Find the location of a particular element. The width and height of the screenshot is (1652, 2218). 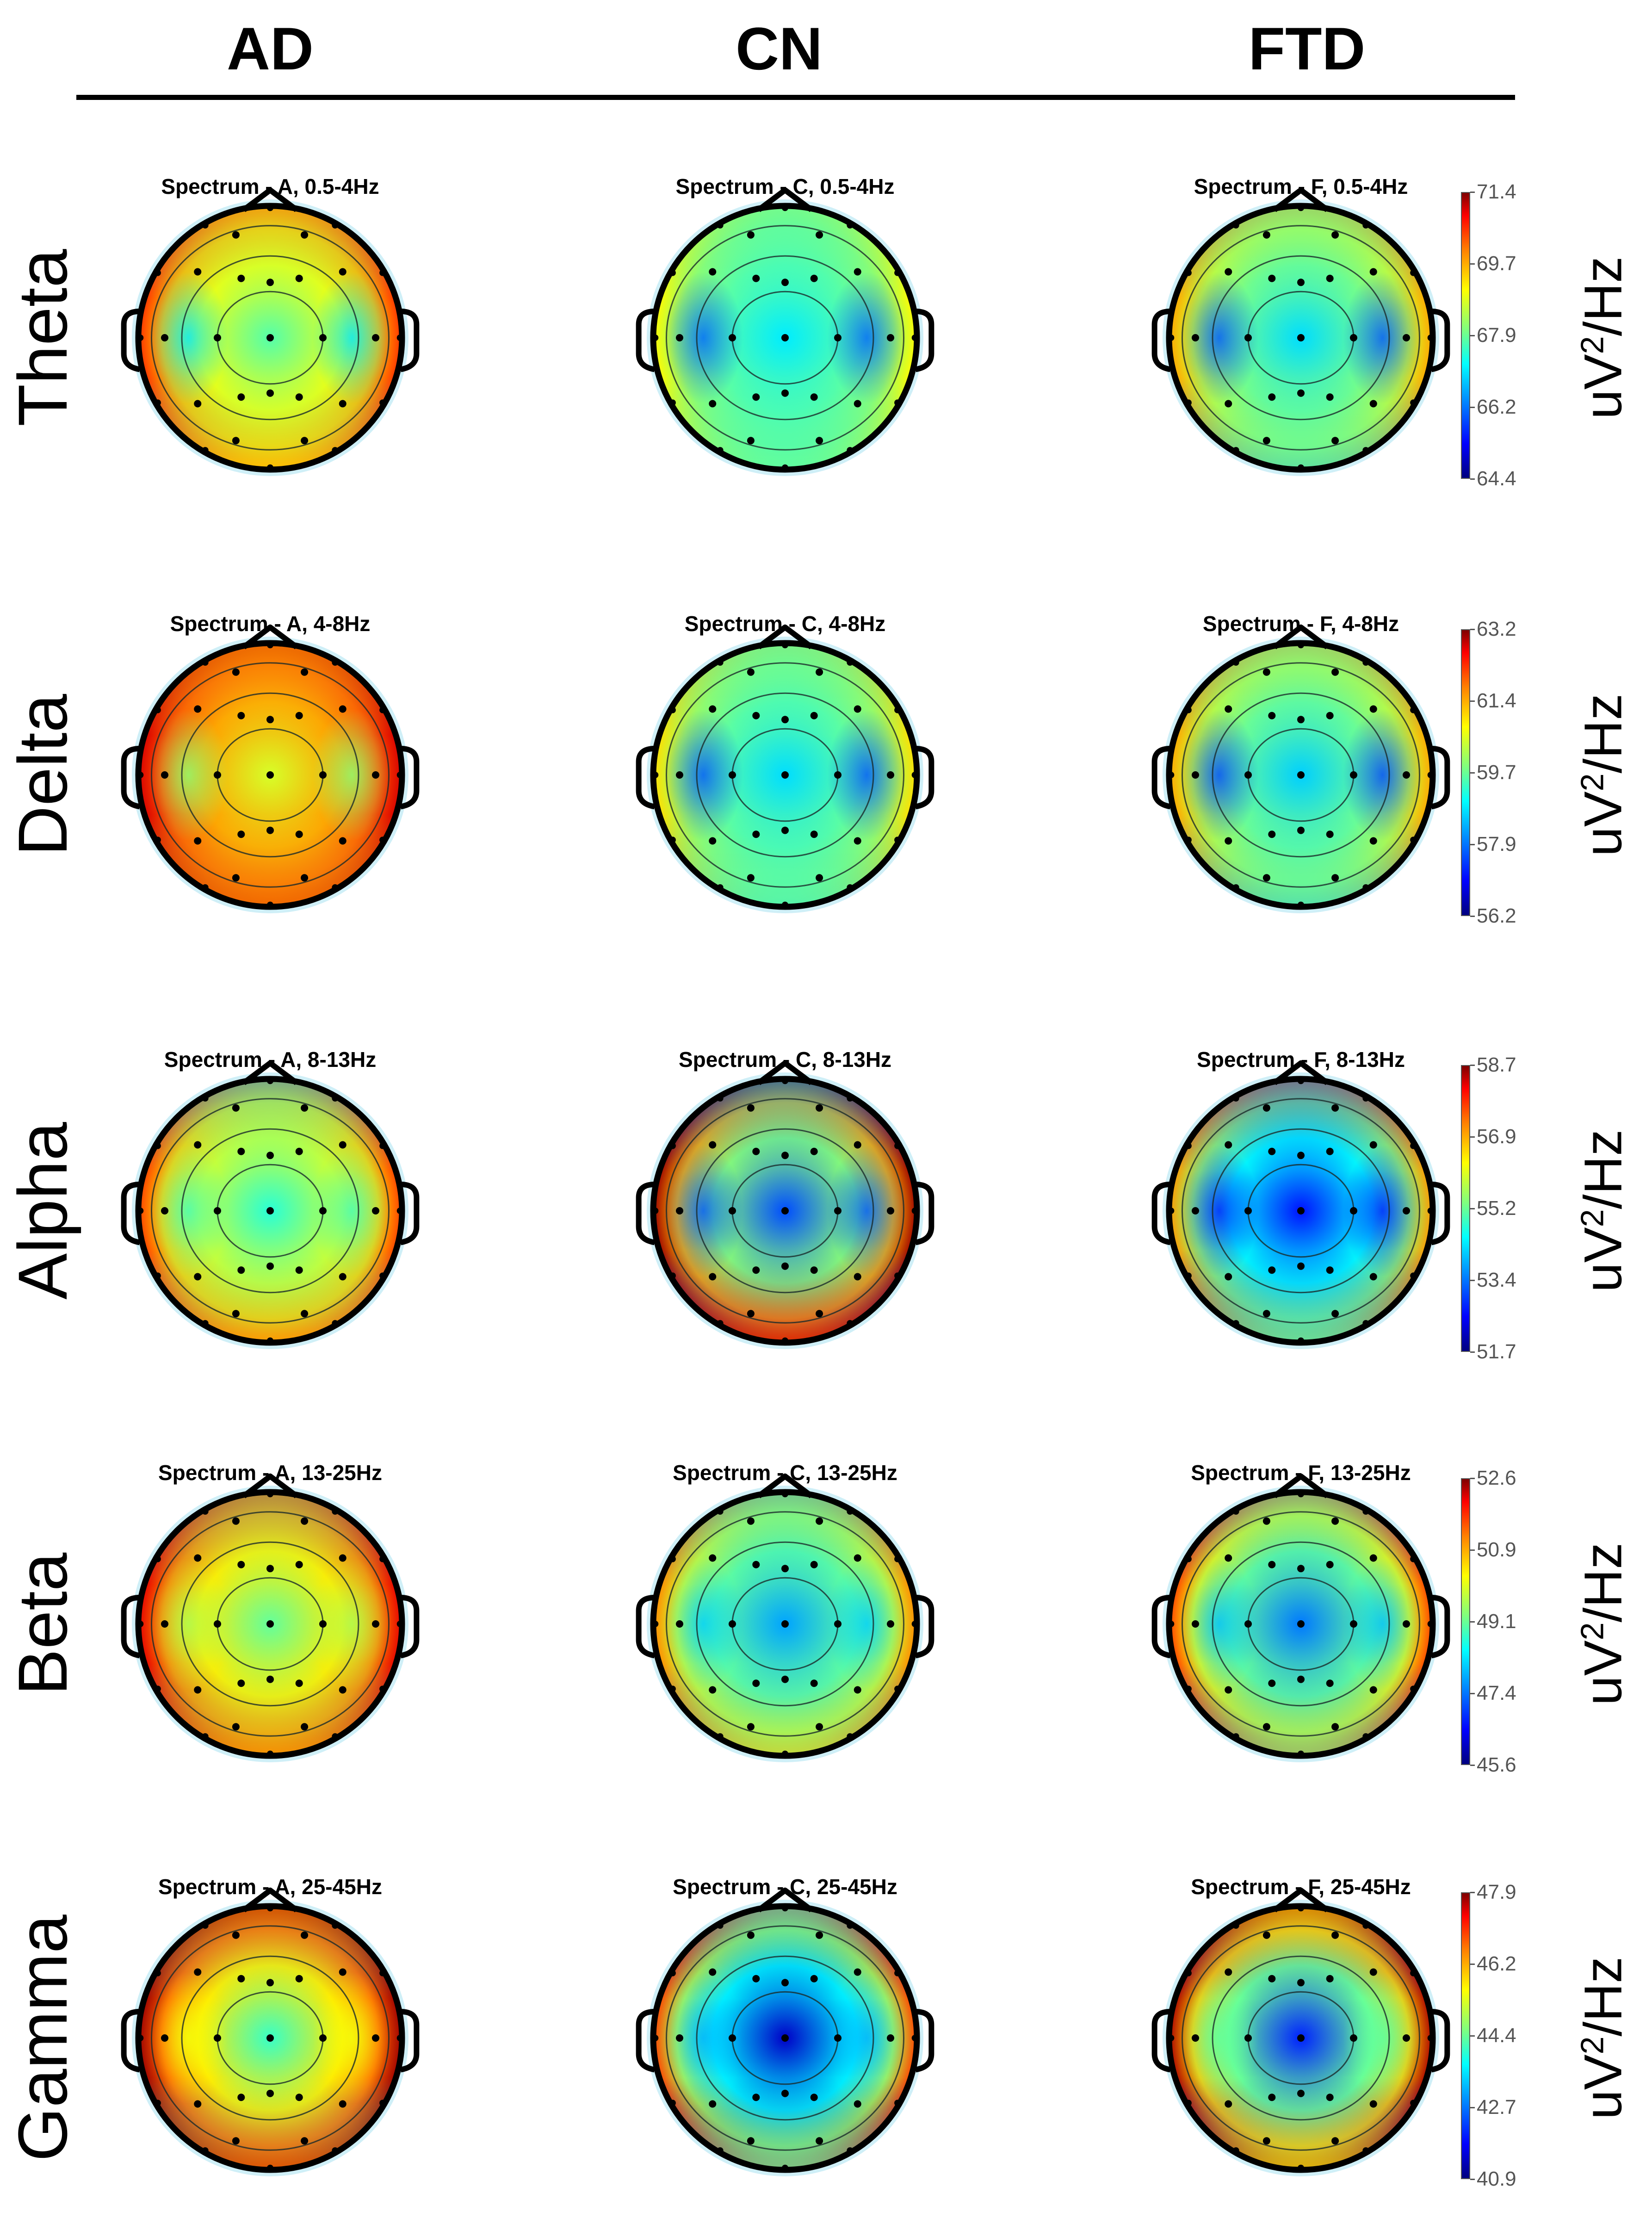

colorbar-tick-label: 47.4 is located at coordinates (1496, 1693).